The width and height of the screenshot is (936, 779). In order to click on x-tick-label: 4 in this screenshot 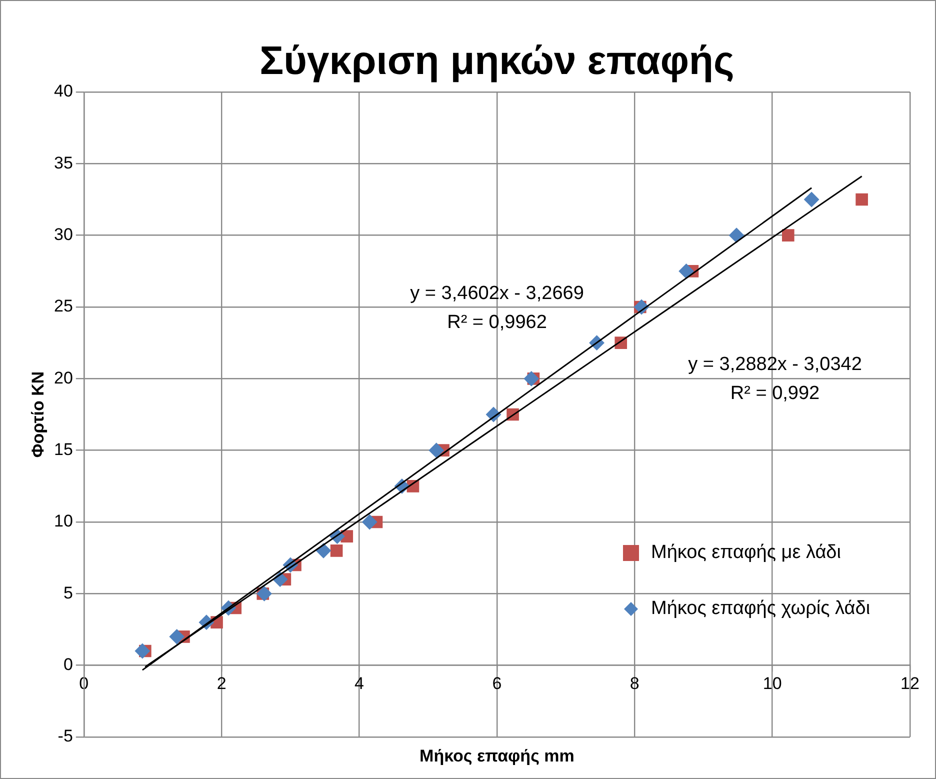, I will do `click(359, 684)`.